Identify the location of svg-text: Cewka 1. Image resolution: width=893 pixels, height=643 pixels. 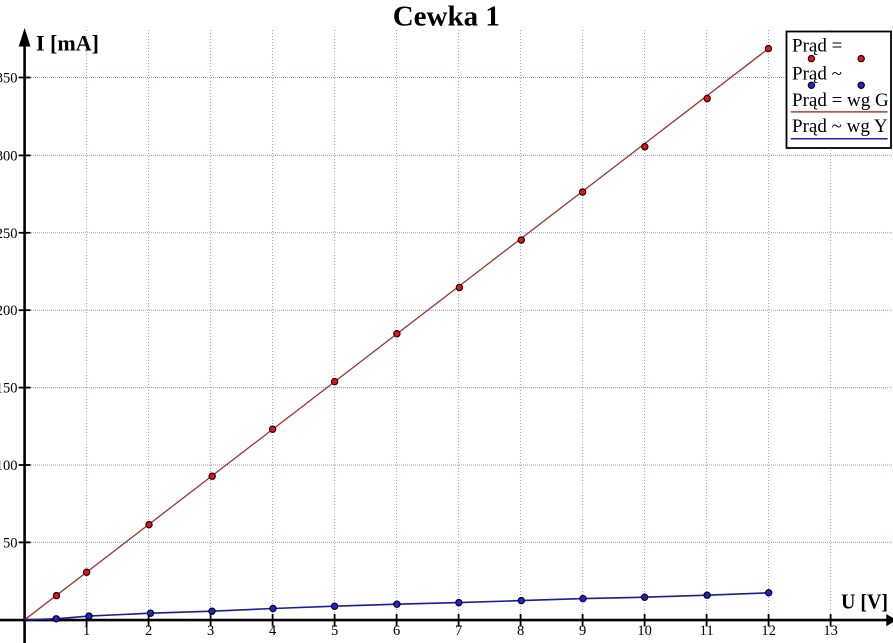
(446, 17).